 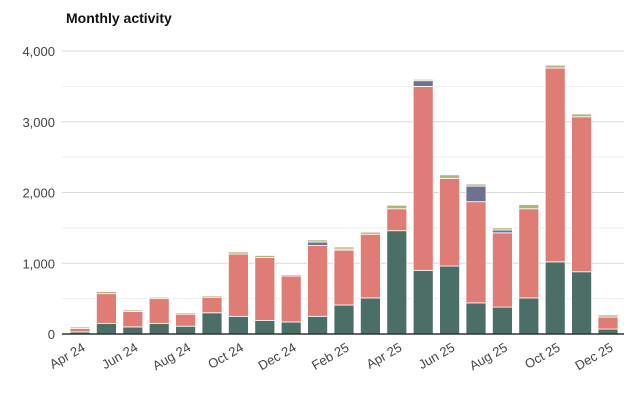 I want to click on x-tick-label: Dec 24, so click(x=277, y=357).